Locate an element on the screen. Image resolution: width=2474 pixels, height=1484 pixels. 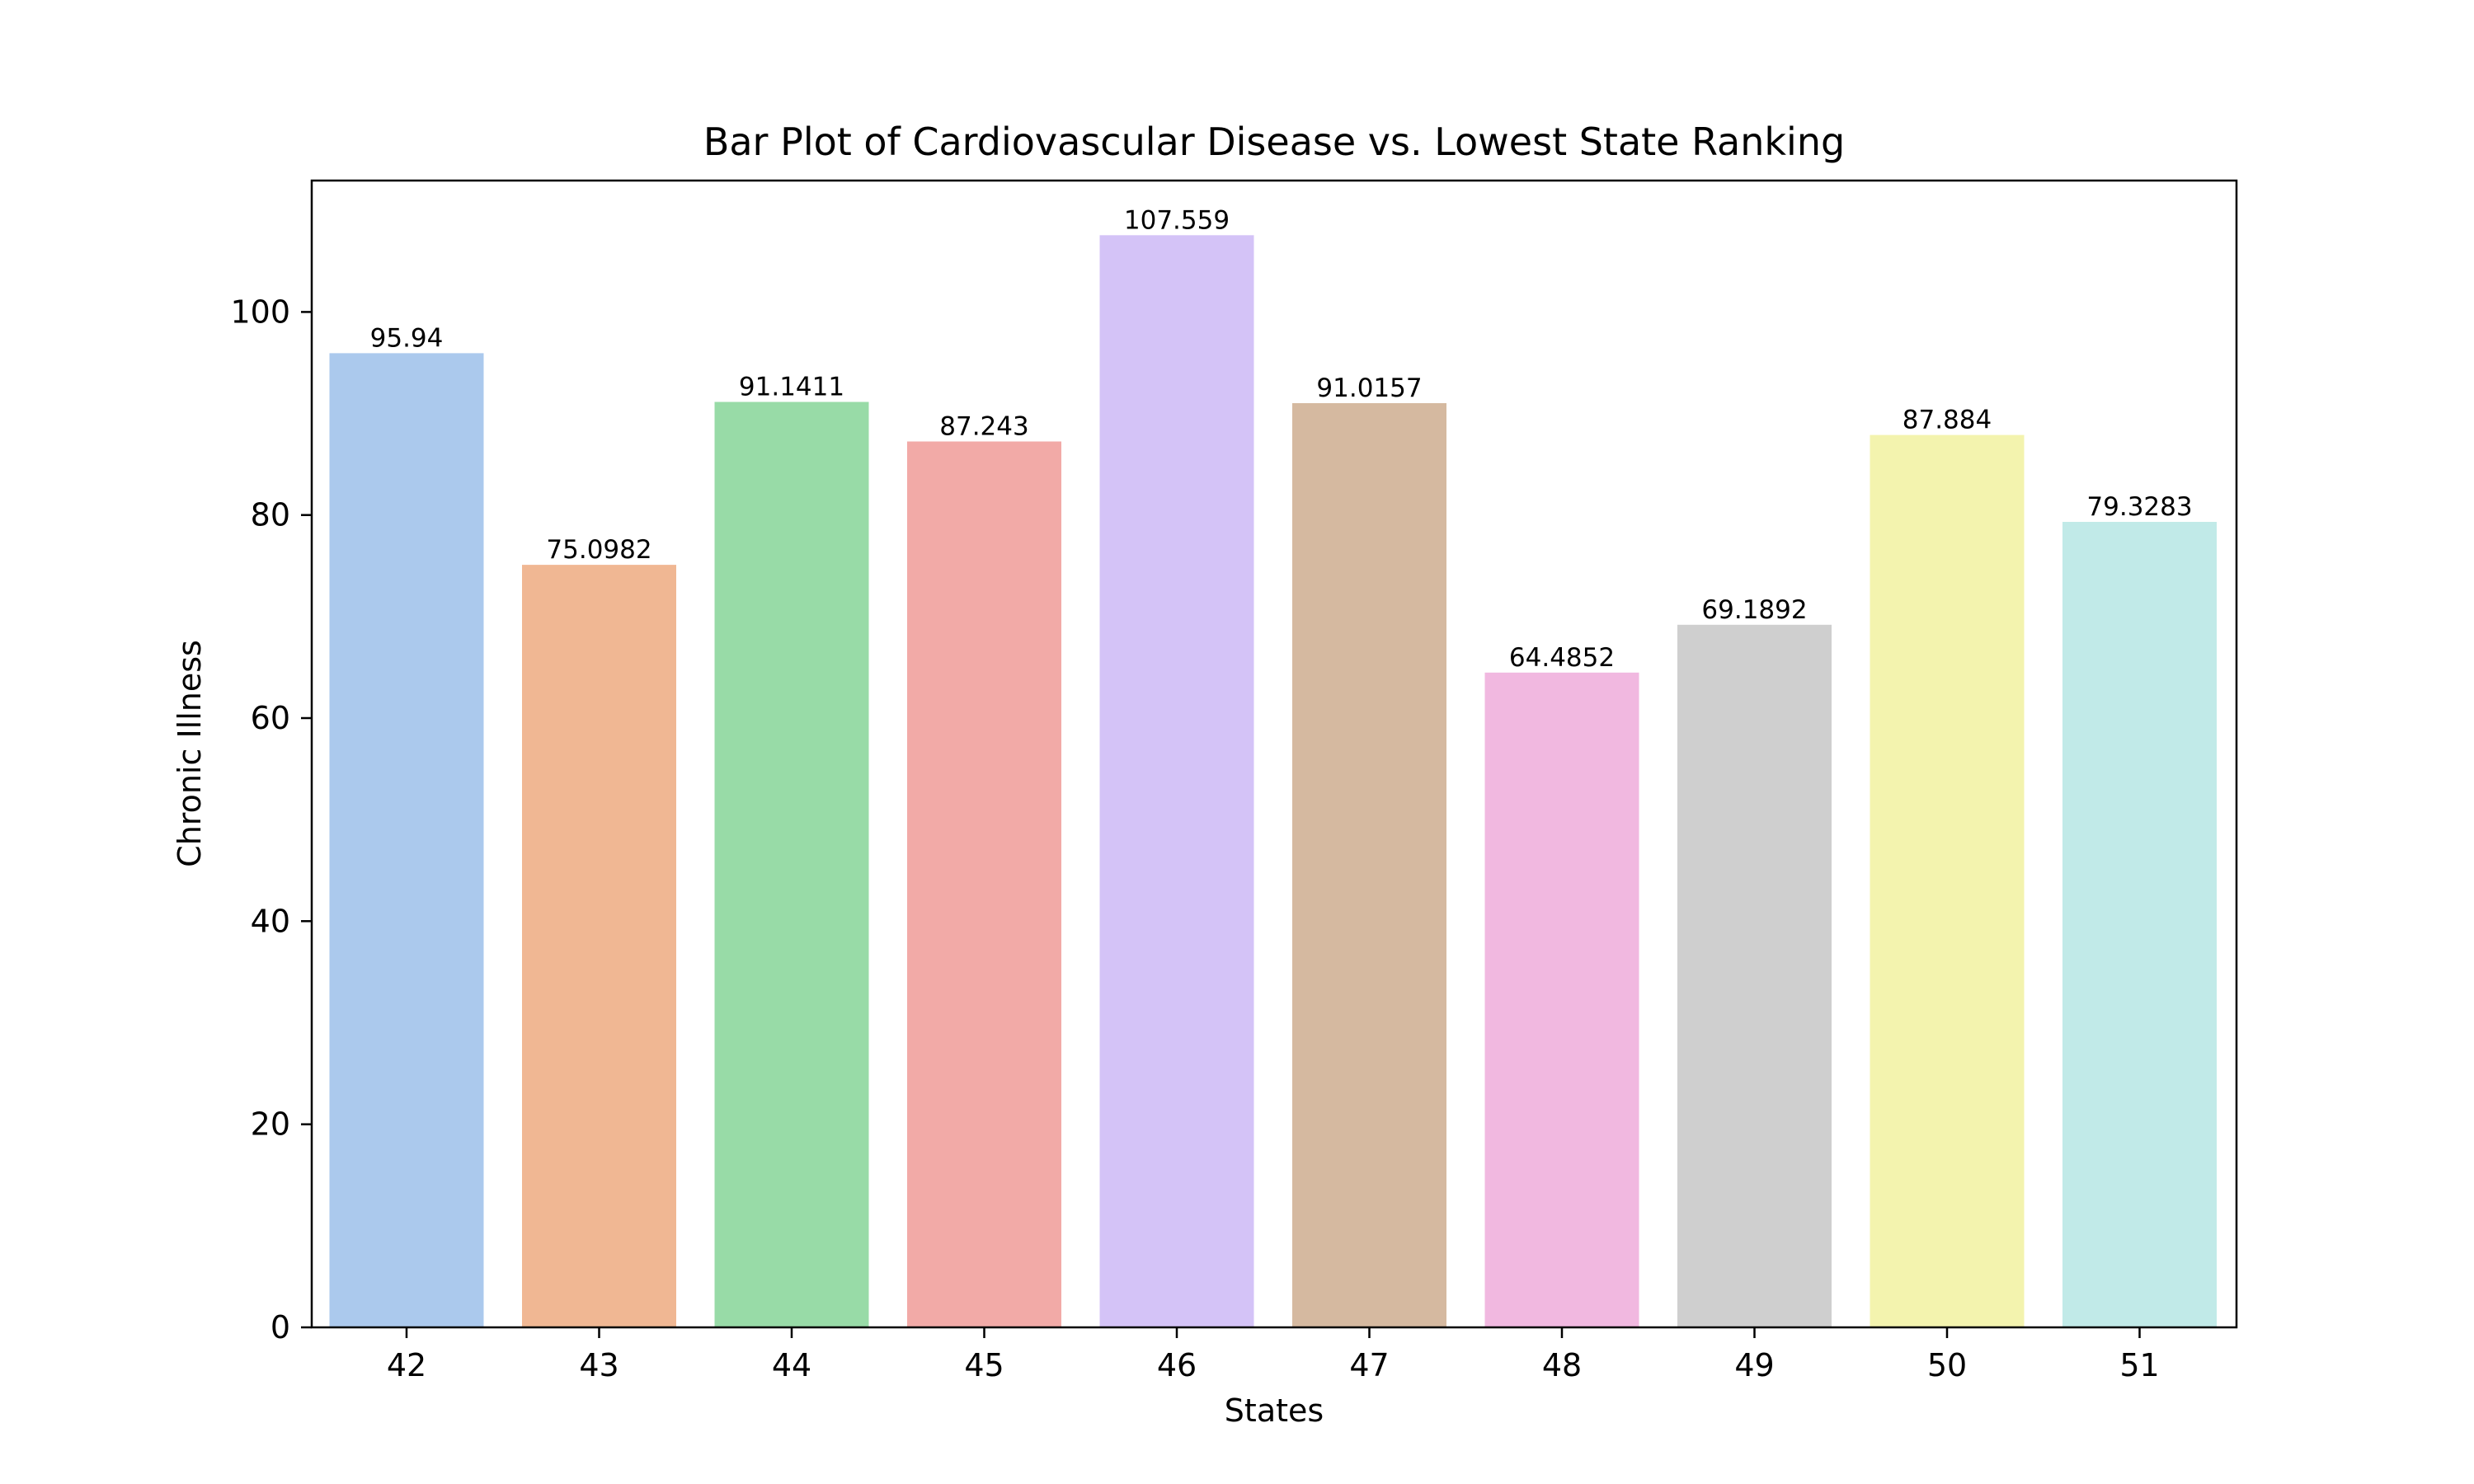
data-label-45: 87.243 is located at coordinates (983, 427).